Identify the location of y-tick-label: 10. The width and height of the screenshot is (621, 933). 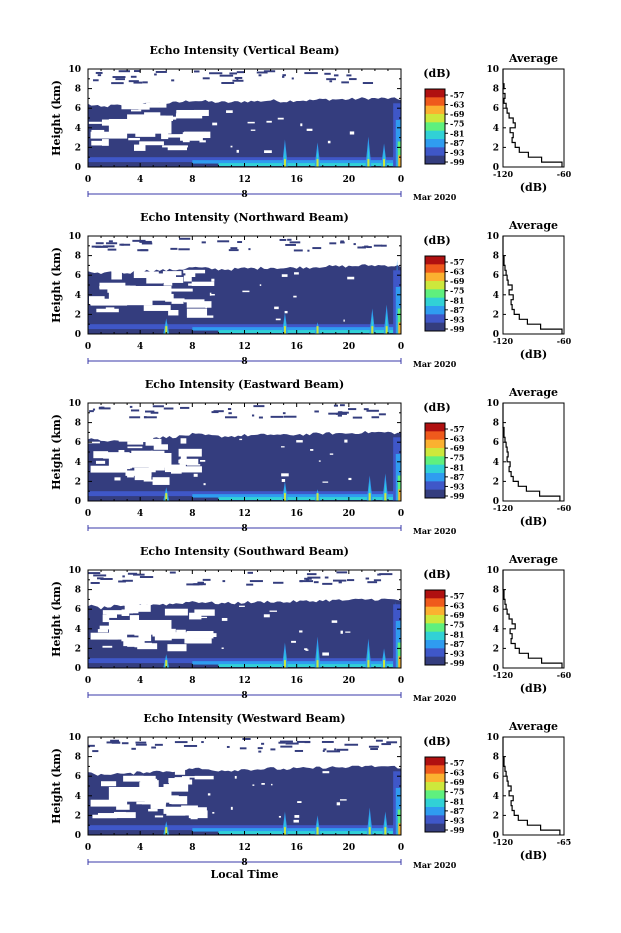
(74, 738).